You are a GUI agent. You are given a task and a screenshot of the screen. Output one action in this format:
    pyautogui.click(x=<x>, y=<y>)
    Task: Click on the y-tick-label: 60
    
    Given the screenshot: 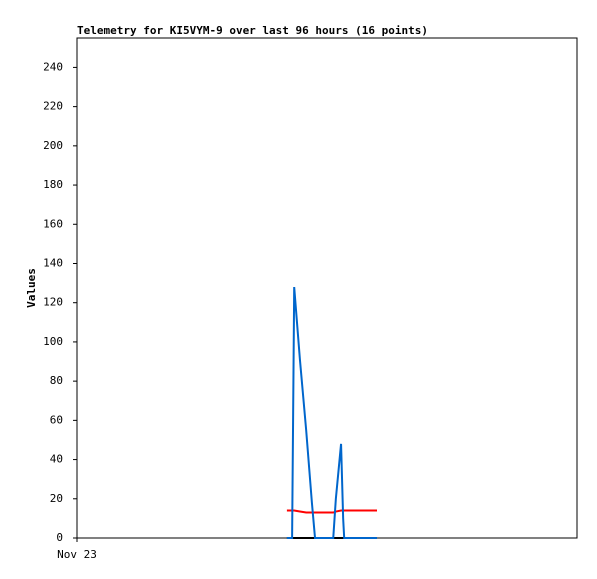 What is the action you would take?
    pyautogui.click(x=56, y=419)
    